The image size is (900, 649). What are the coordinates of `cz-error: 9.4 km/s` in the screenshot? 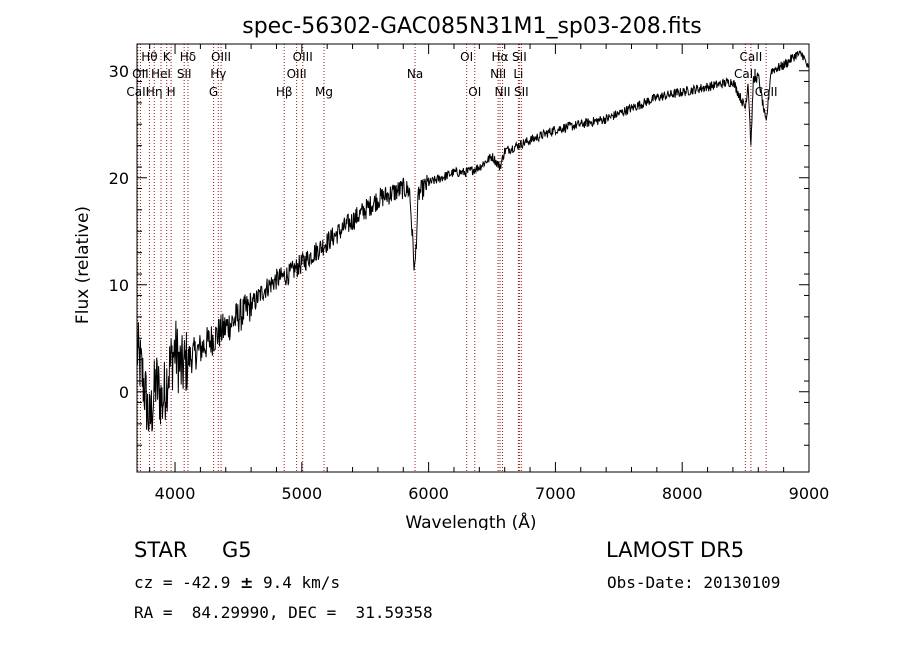 It's located at (297, 582).